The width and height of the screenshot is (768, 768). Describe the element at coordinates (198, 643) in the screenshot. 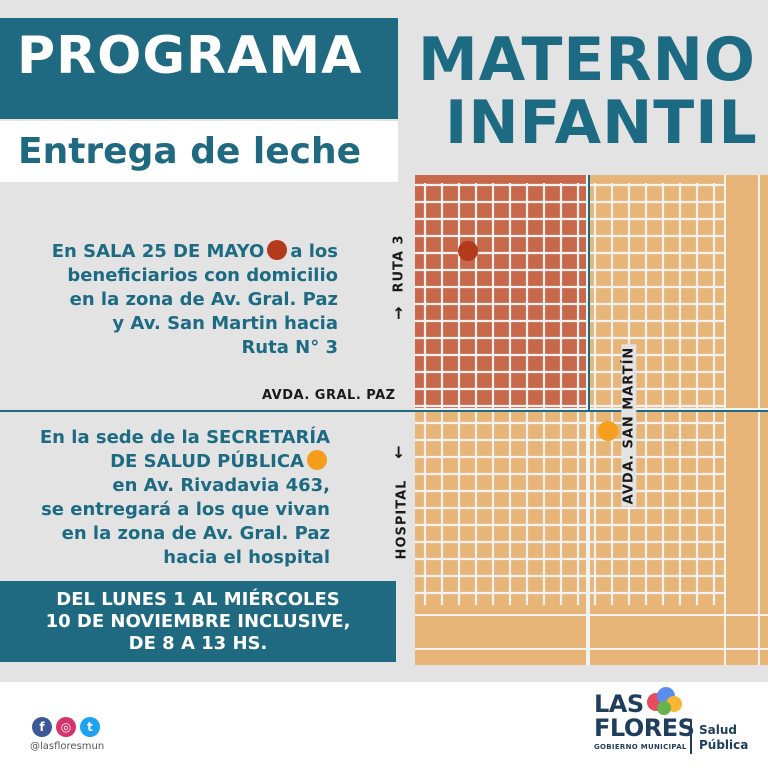

I see `dates-line3: DE 8 A 13 HS.` at that location.